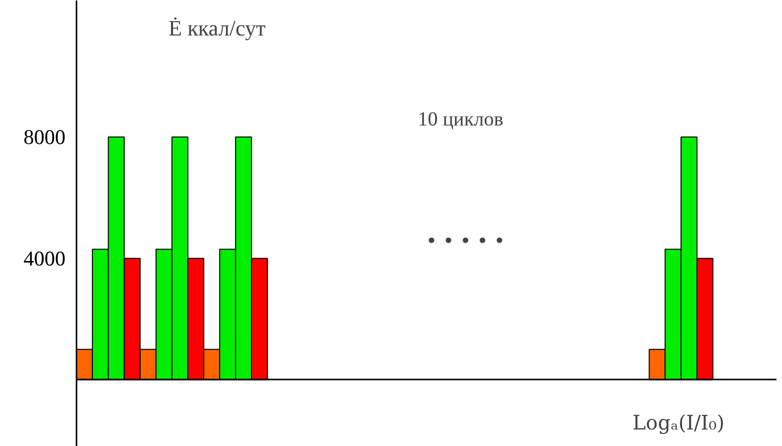 The width and height of the screenshot is (782, 446). What do you see at coordinates (45, 137) in the screenshot?
I see `y-tick-label: 8000` at bounding box center [45, 137].